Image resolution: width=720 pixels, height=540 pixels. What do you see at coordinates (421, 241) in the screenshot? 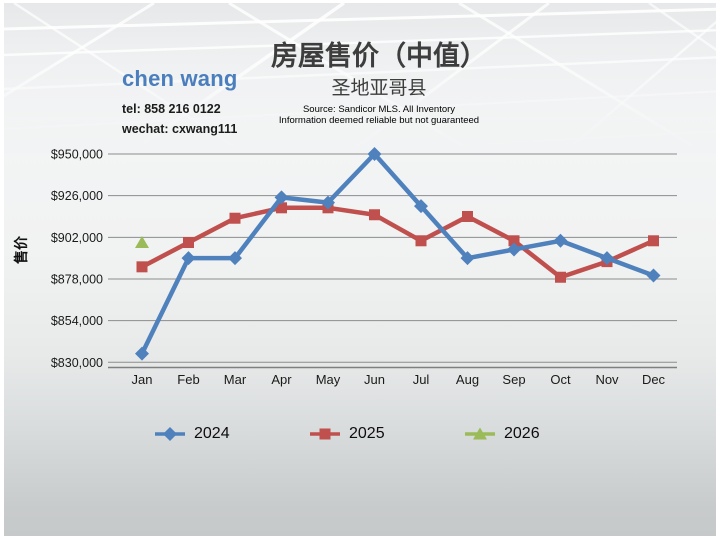
I see `data-point-2025-Jul` at bounding box center [421, 241].